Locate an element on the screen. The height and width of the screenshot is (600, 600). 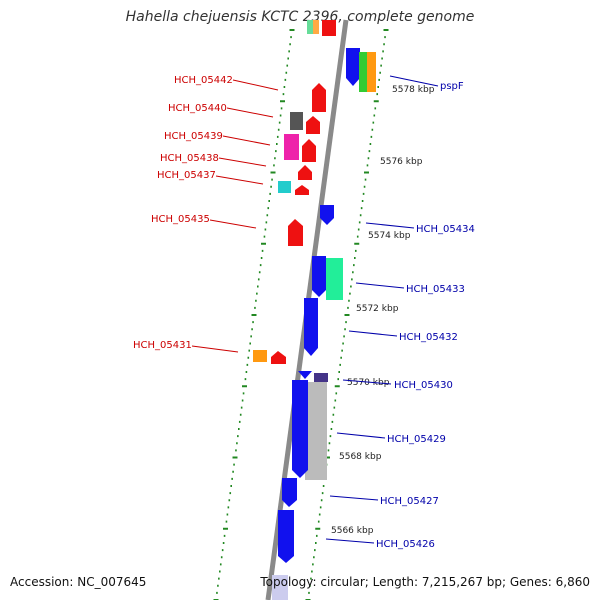
gene-red-05440b is located at coordinates (313, 125).